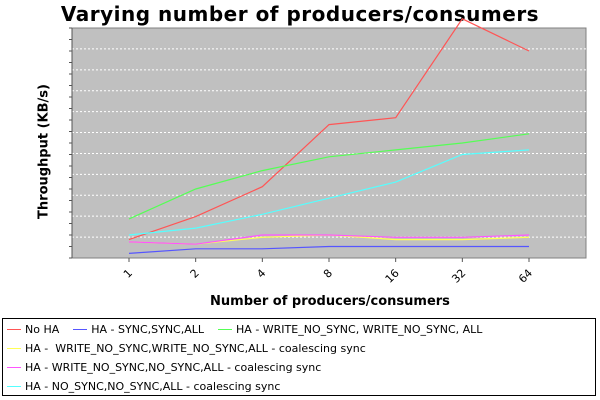 This screenshot has height=400, width=600. I want to click on x-tick-label: 4, so click(261, 274).